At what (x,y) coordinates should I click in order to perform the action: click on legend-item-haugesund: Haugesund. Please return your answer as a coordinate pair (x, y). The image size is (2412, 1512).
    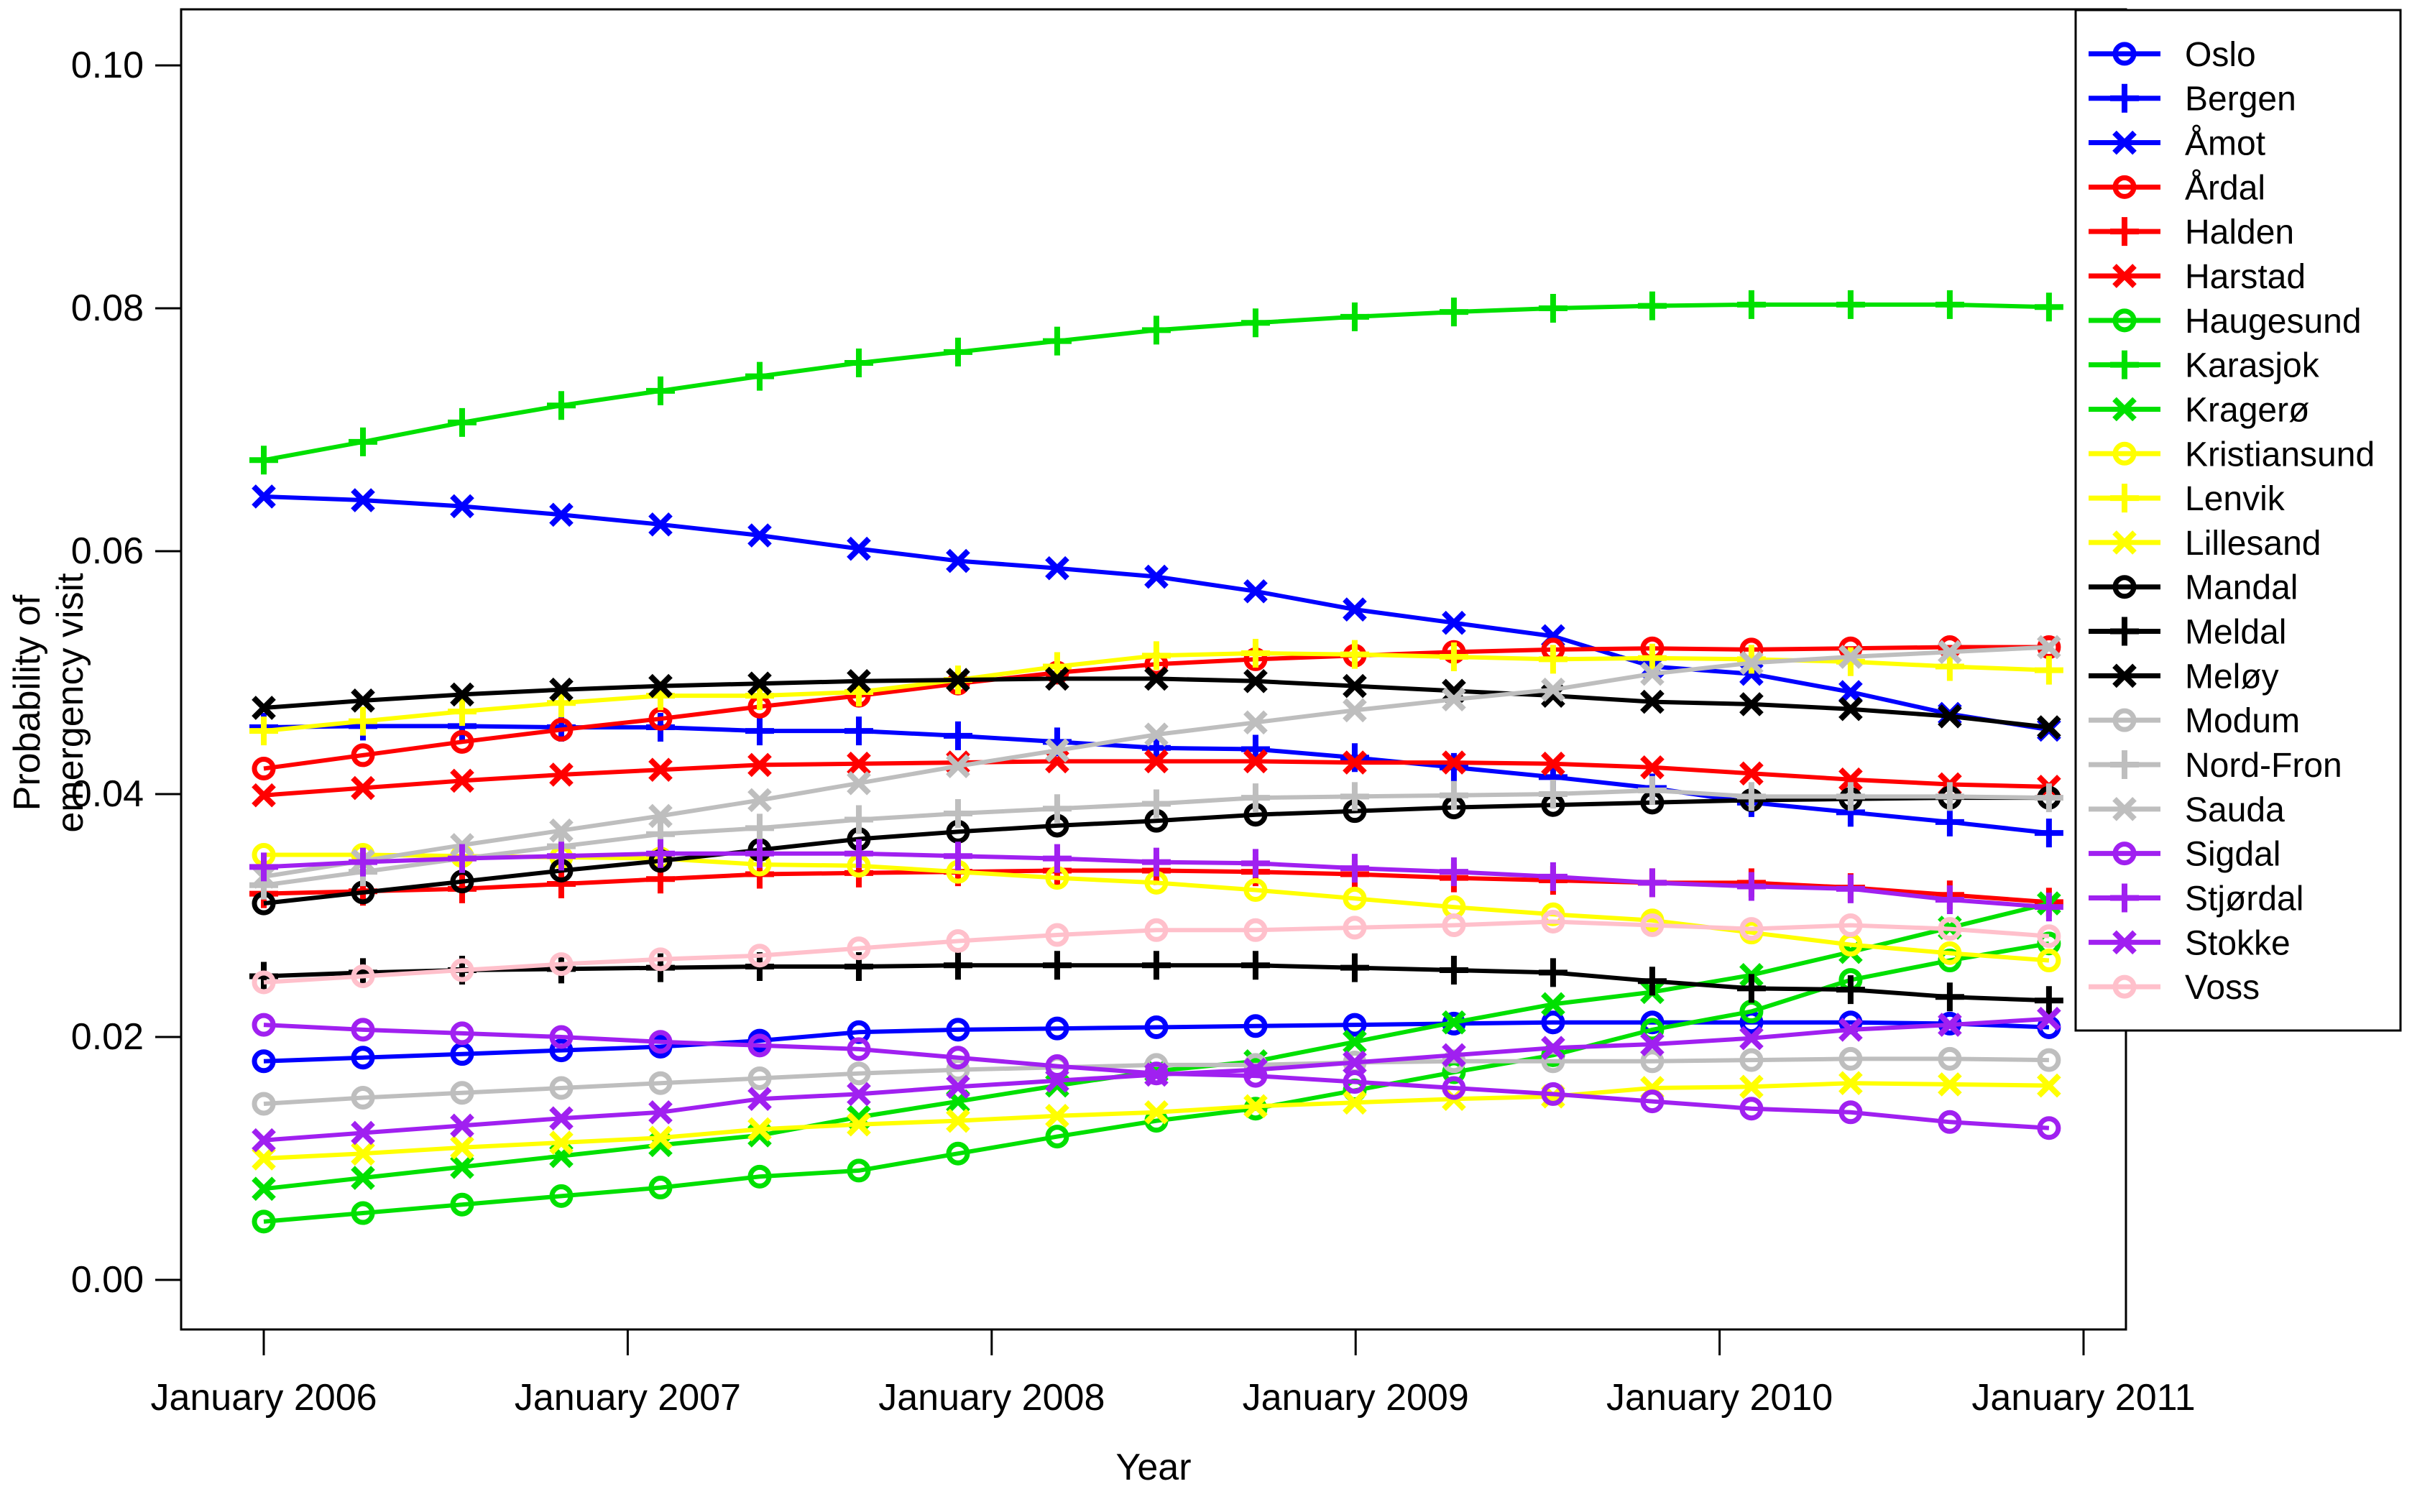
    Looking at the image, I should click on (2225, 322).